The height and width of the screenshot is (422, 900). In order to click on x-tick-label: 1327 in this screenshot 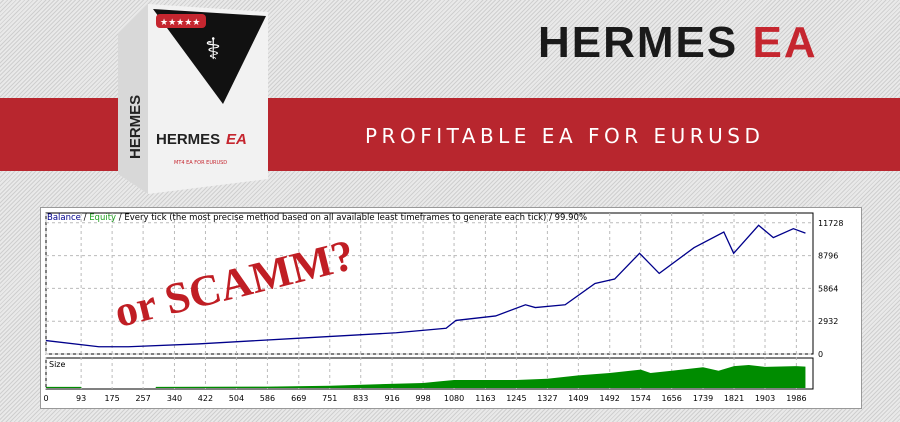, I will do `click(547, 398)`.